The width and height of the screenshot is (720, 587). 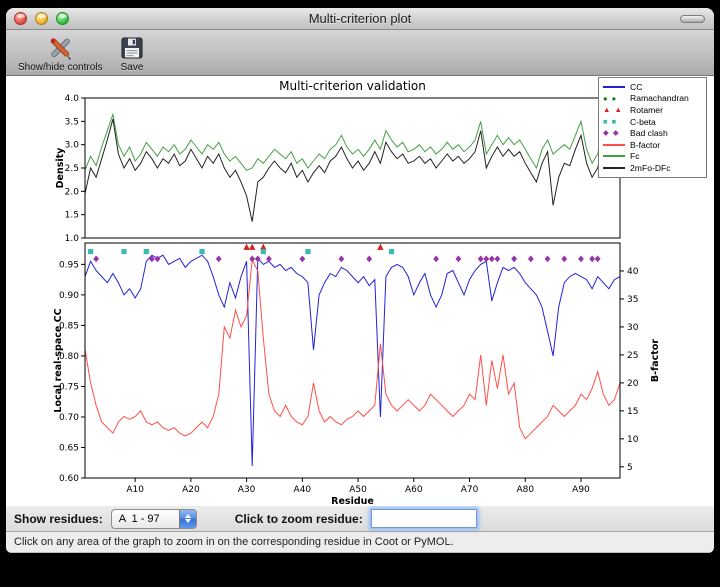 I want to click on toolbar: Show/hide controls Save, so click(x=360, y=53).